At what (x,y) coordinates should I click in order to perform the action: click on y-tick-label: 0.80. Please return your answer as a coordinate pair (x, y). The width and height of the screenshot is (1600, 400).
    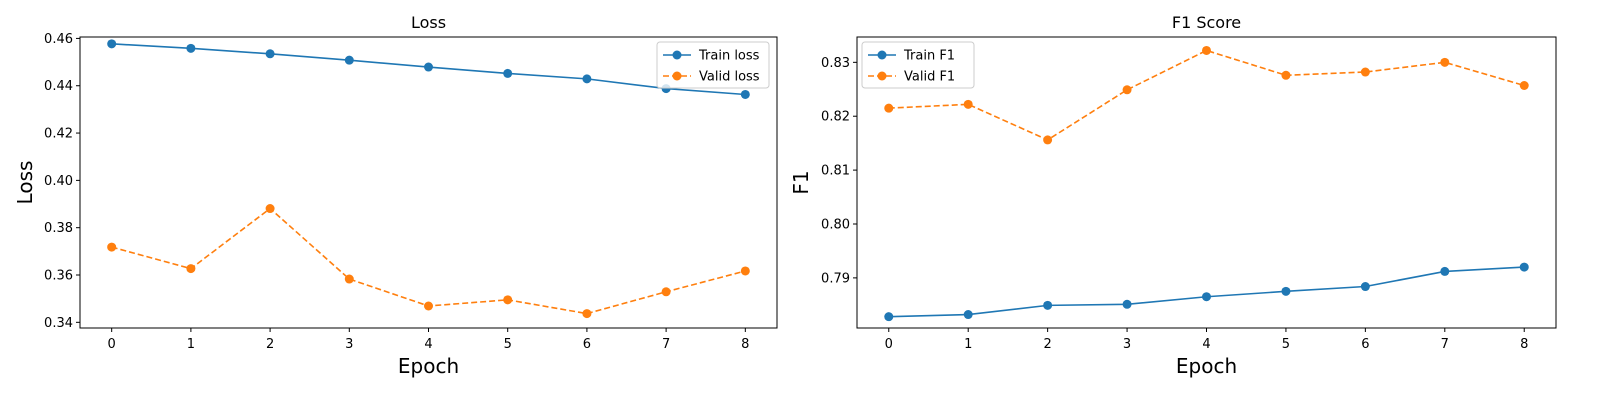
    Looking at the image, I should click on (835, 224).